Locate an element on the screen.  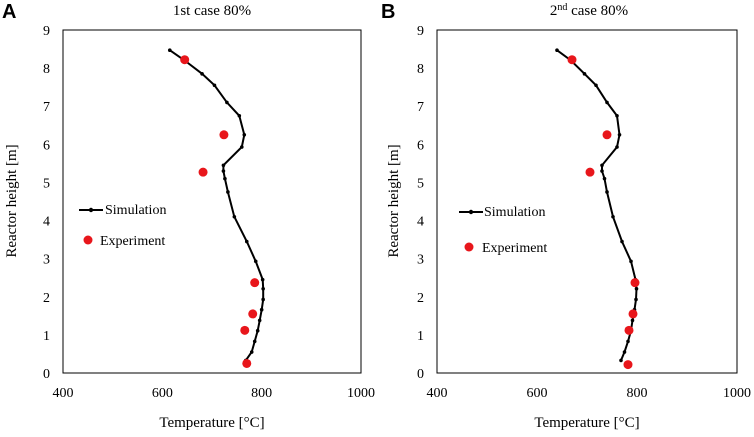
panel-a-xtick-label: 1000 is located at coordinates (361, 393).